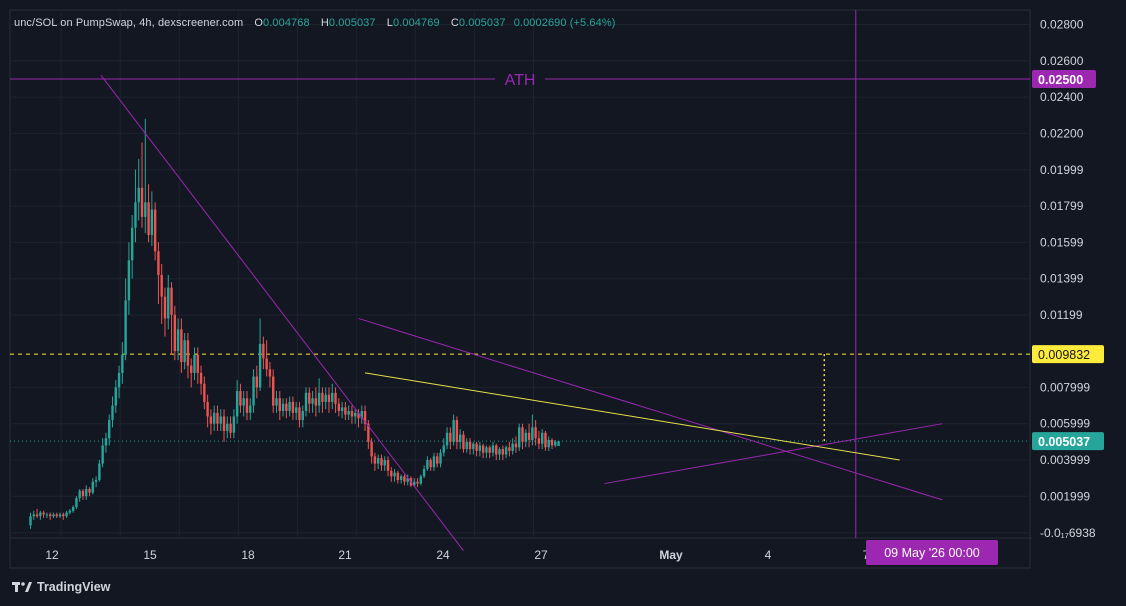 The height and width of the screenshot is (606, 1126). I want to click on y-tick-label: -0.0₁₇6938, so click(1068, 533).